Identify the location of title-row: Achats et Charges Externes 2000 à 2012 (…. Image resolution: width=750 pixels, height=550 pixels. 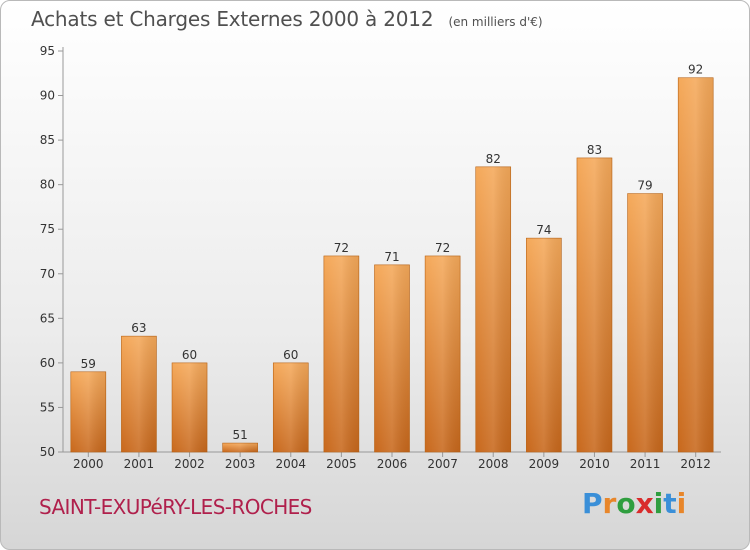
(287, 19).